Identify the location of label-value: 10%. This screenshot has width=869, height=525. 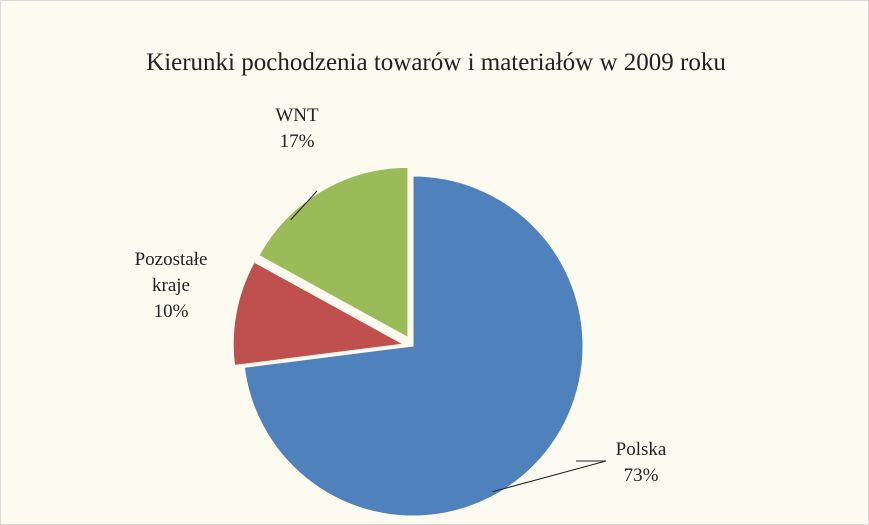
(171, 311).